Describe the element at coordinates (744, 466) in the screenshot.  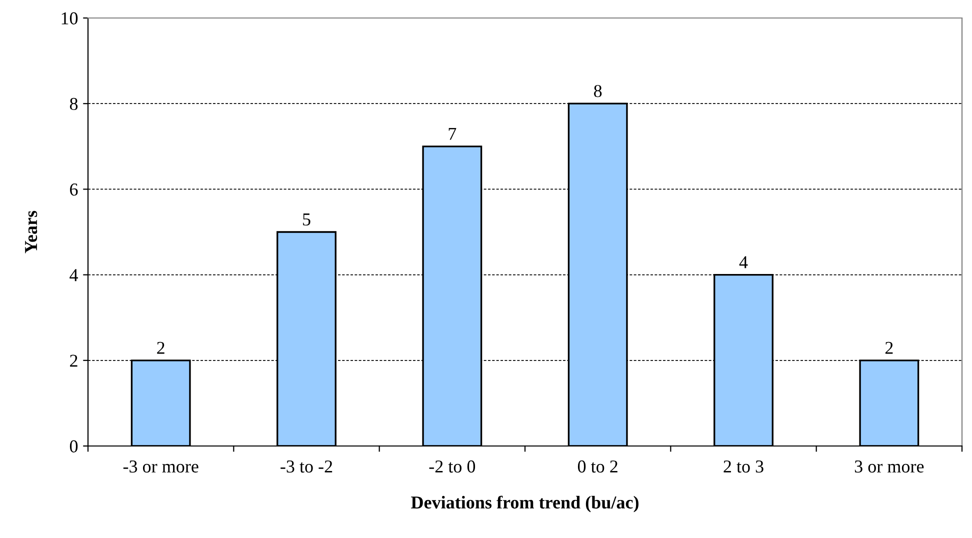
I see `x-tick-label: 2 to 3` at that location.